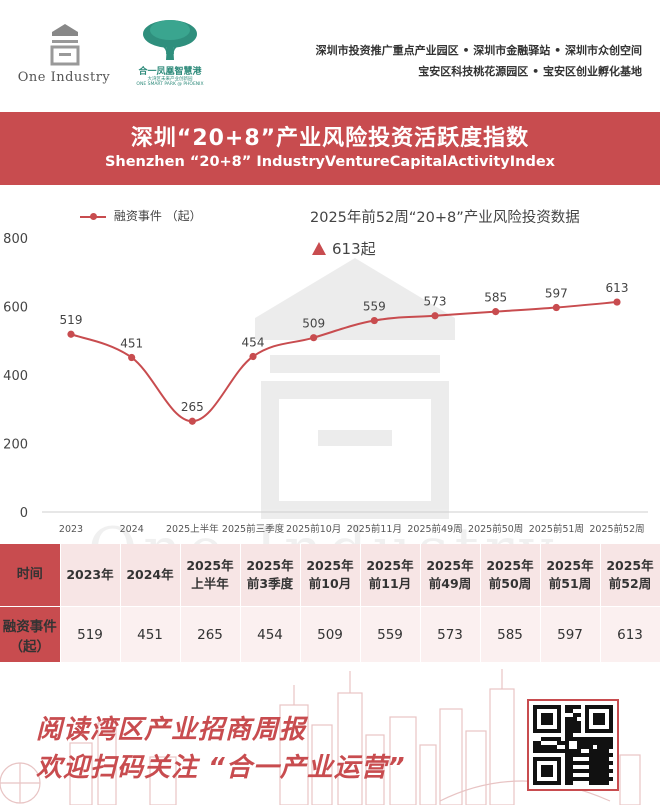 This screenshot has height=805, width=660. Describe the element at coordinates (253, 529) in the screenshot. I see `x-tick-label: 2025前三季度` at that location.